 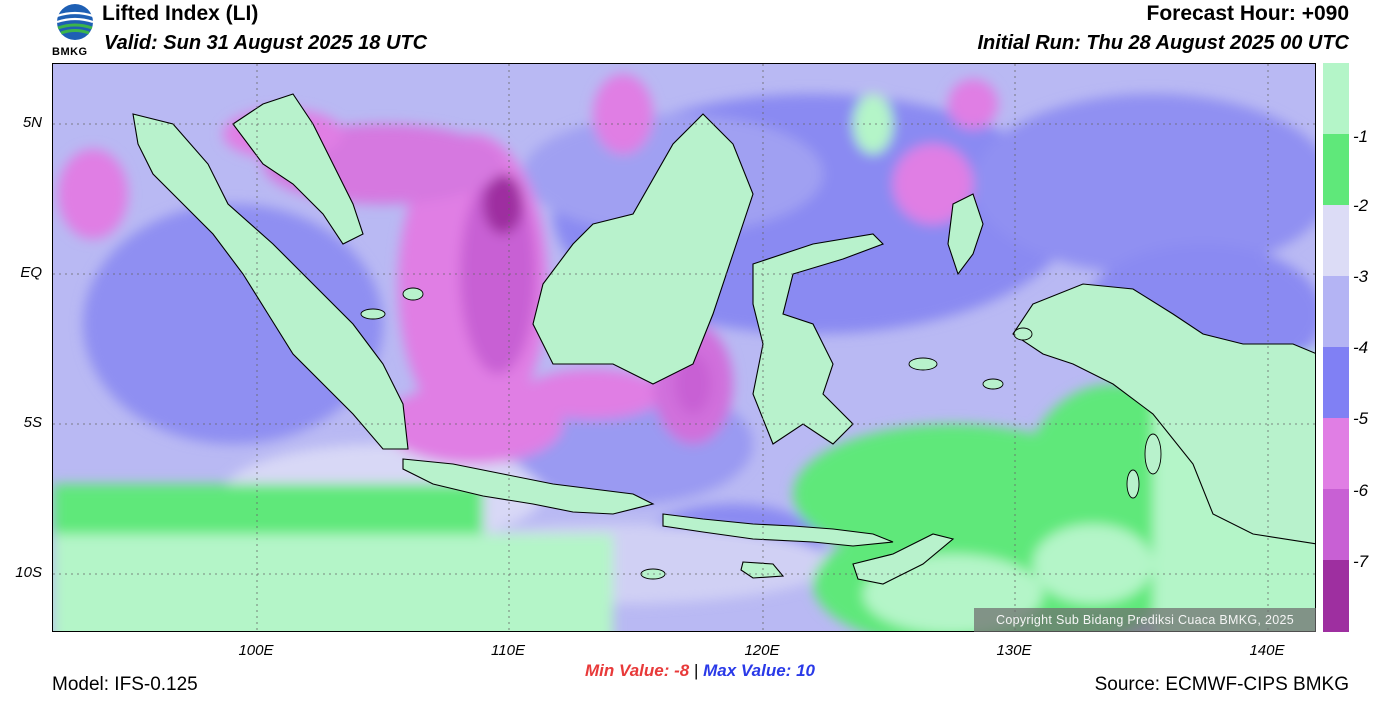 What do you see at coordinates (778, 530) in the screenshot?
I see `nusa-tenggara-land` at bounding box center [778, 530].